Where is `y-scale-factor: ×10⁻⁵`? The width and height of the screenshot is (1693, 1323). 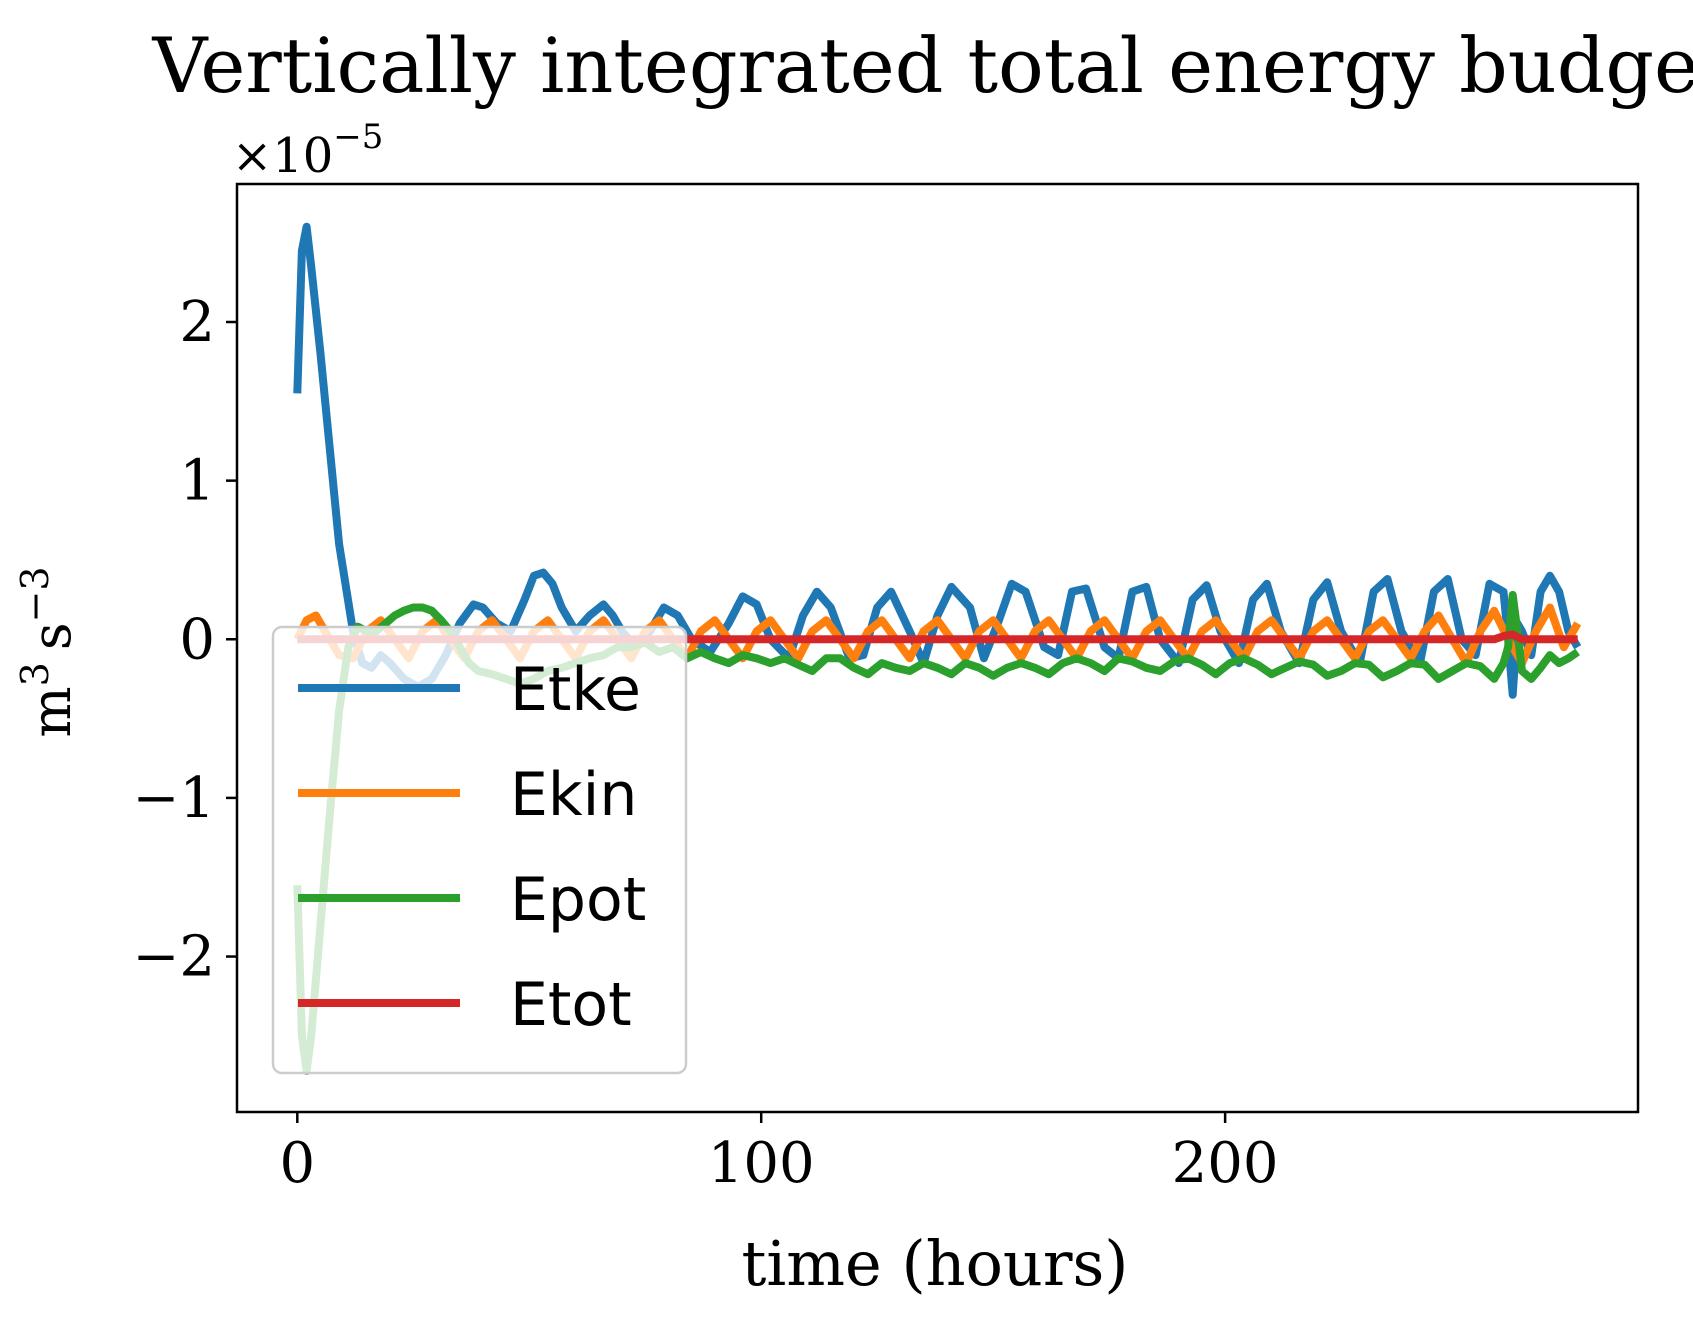 y-scale-factor: ×10⁻⁵ is located at coordinates (307, 150).